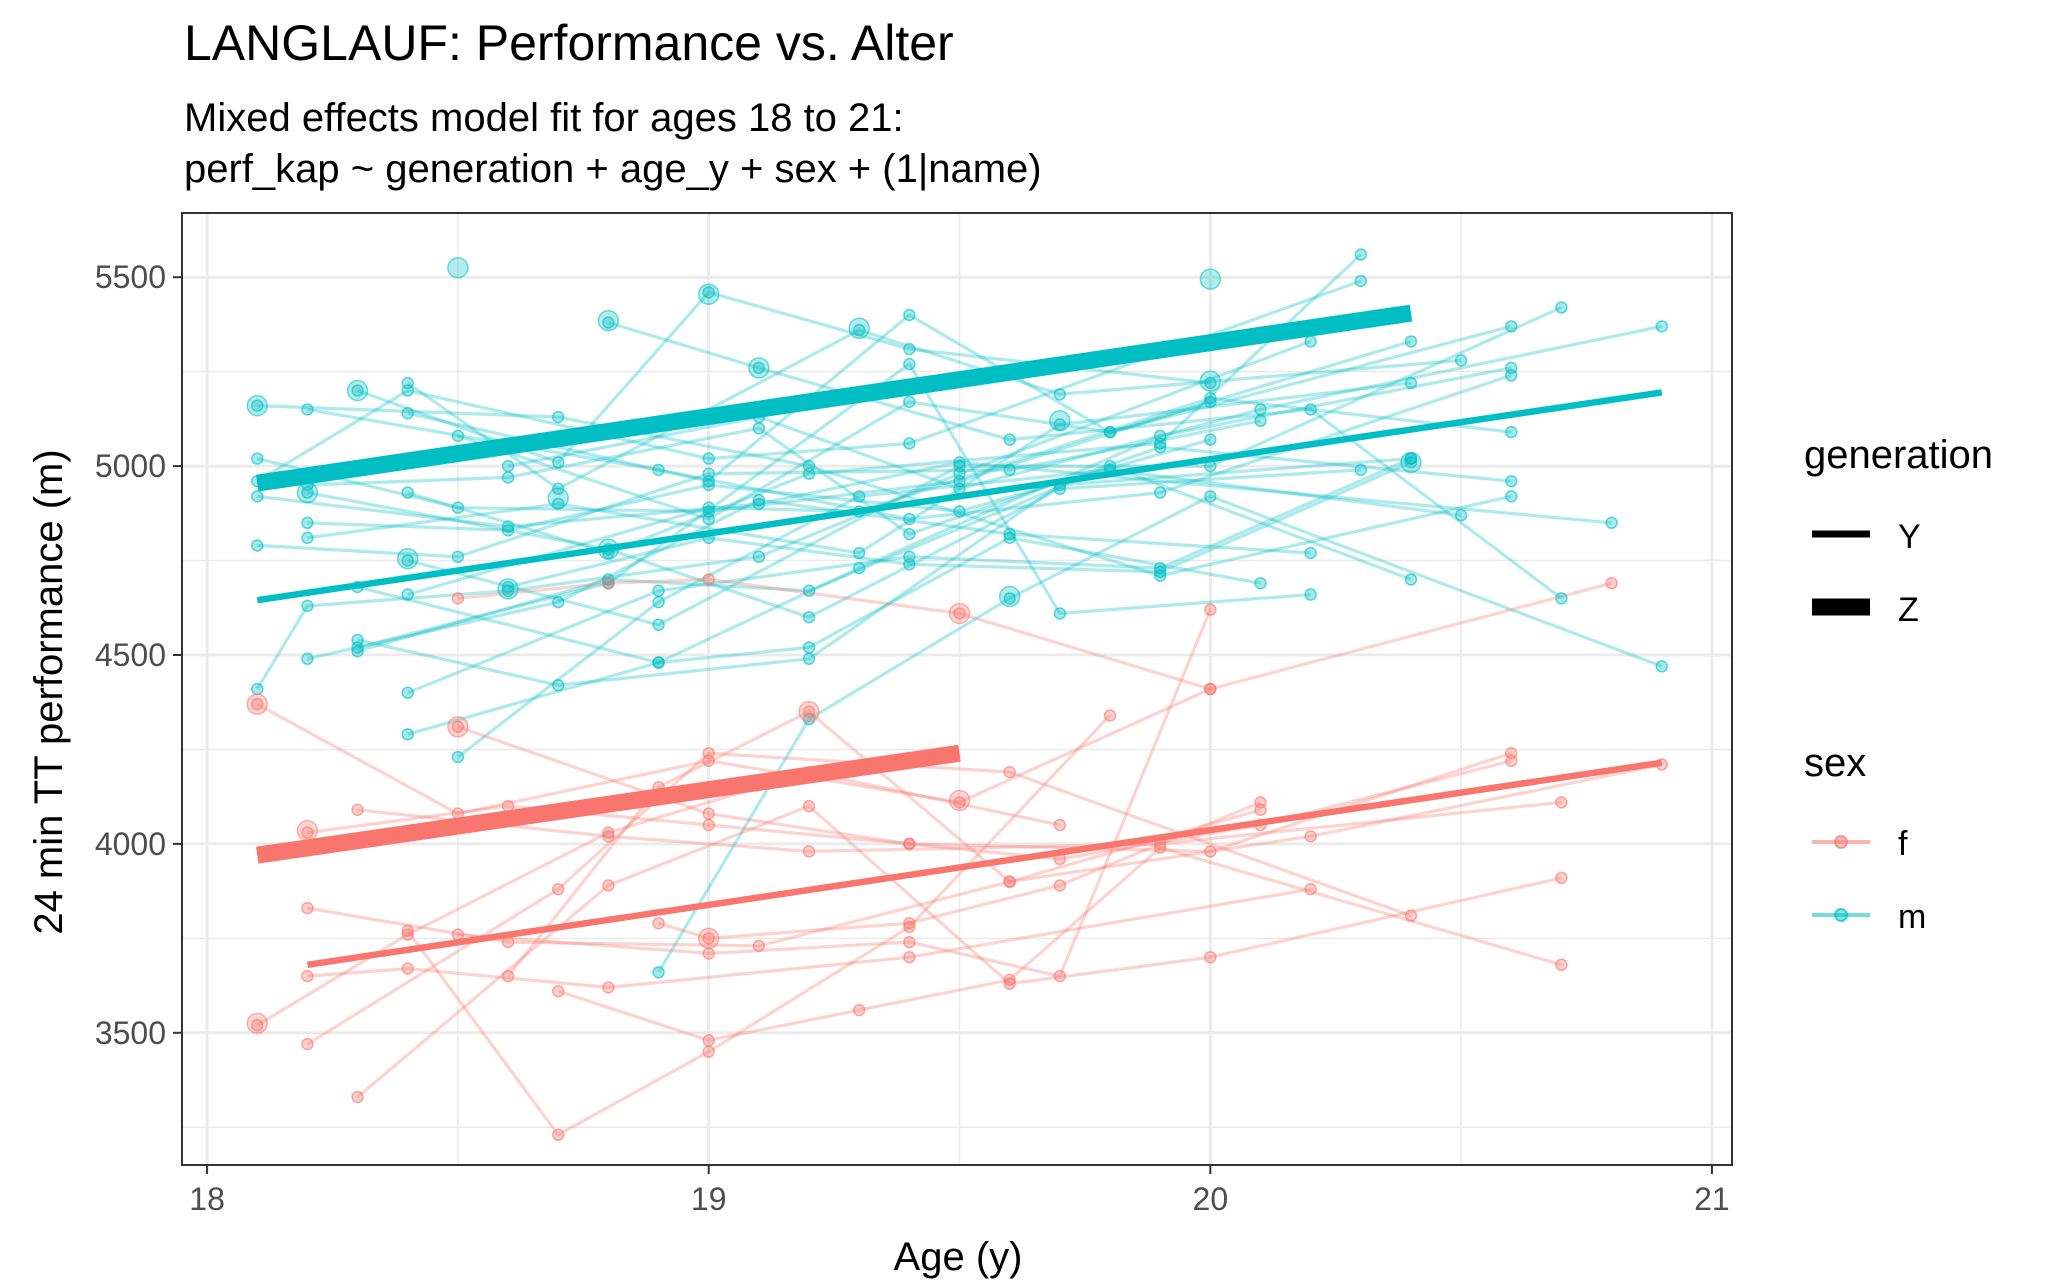 This screenshot has height=1287, width=2049. Describe the element at coordinates (130, 1033) in the screenshot. I see `y-axis-tick-label: 3500` at that location.